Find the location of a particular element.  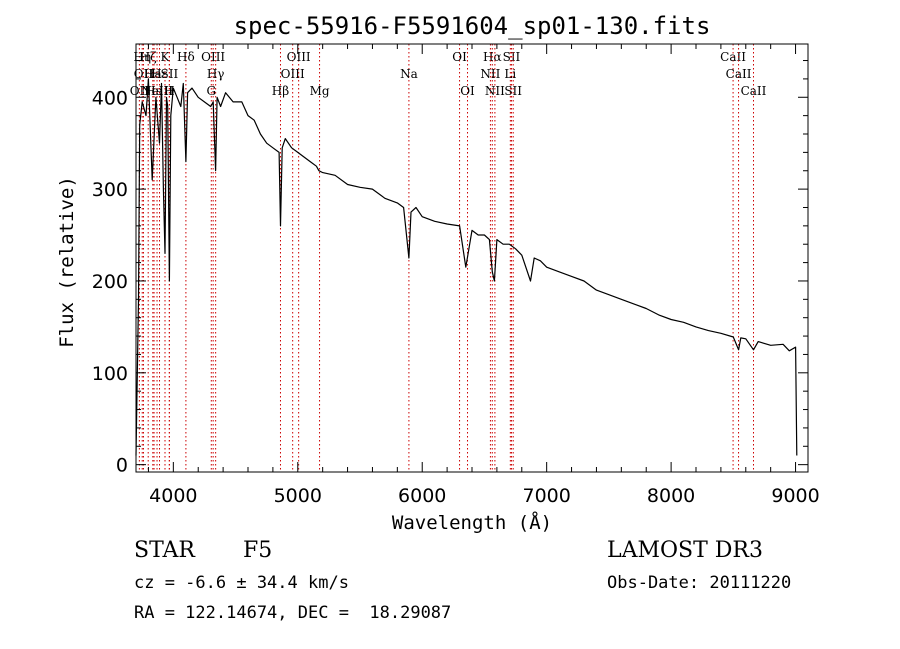

line-marker-label: Hδ is located at coordinates (186, 57).